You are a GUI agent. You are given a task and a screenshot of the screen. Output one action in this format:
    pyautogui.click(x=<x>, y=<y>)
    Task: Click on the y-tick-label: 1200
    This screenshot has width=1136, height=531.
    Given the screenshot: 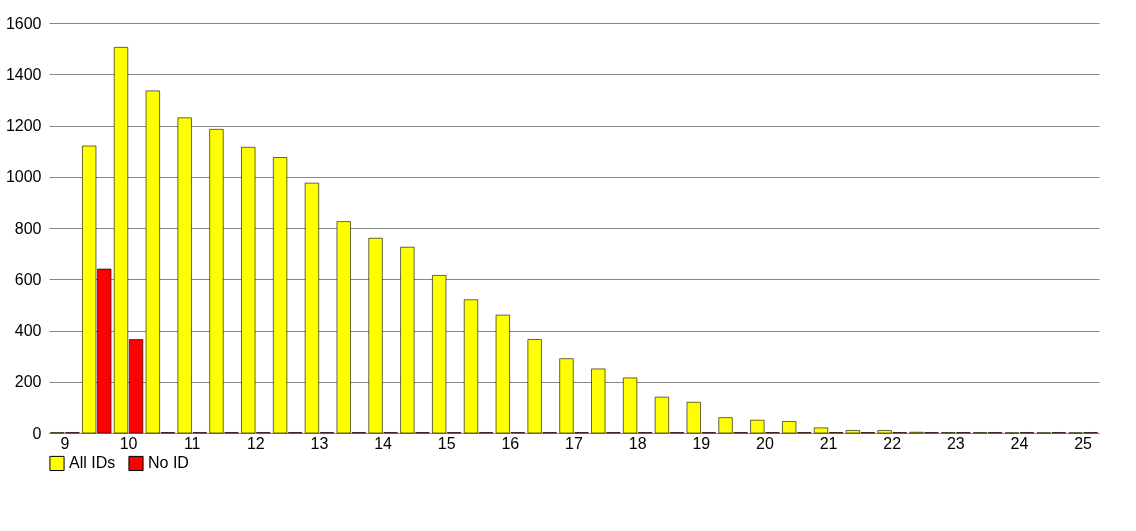 What is the action you would take?
    pyautogui.click(x=23, y=125)
    